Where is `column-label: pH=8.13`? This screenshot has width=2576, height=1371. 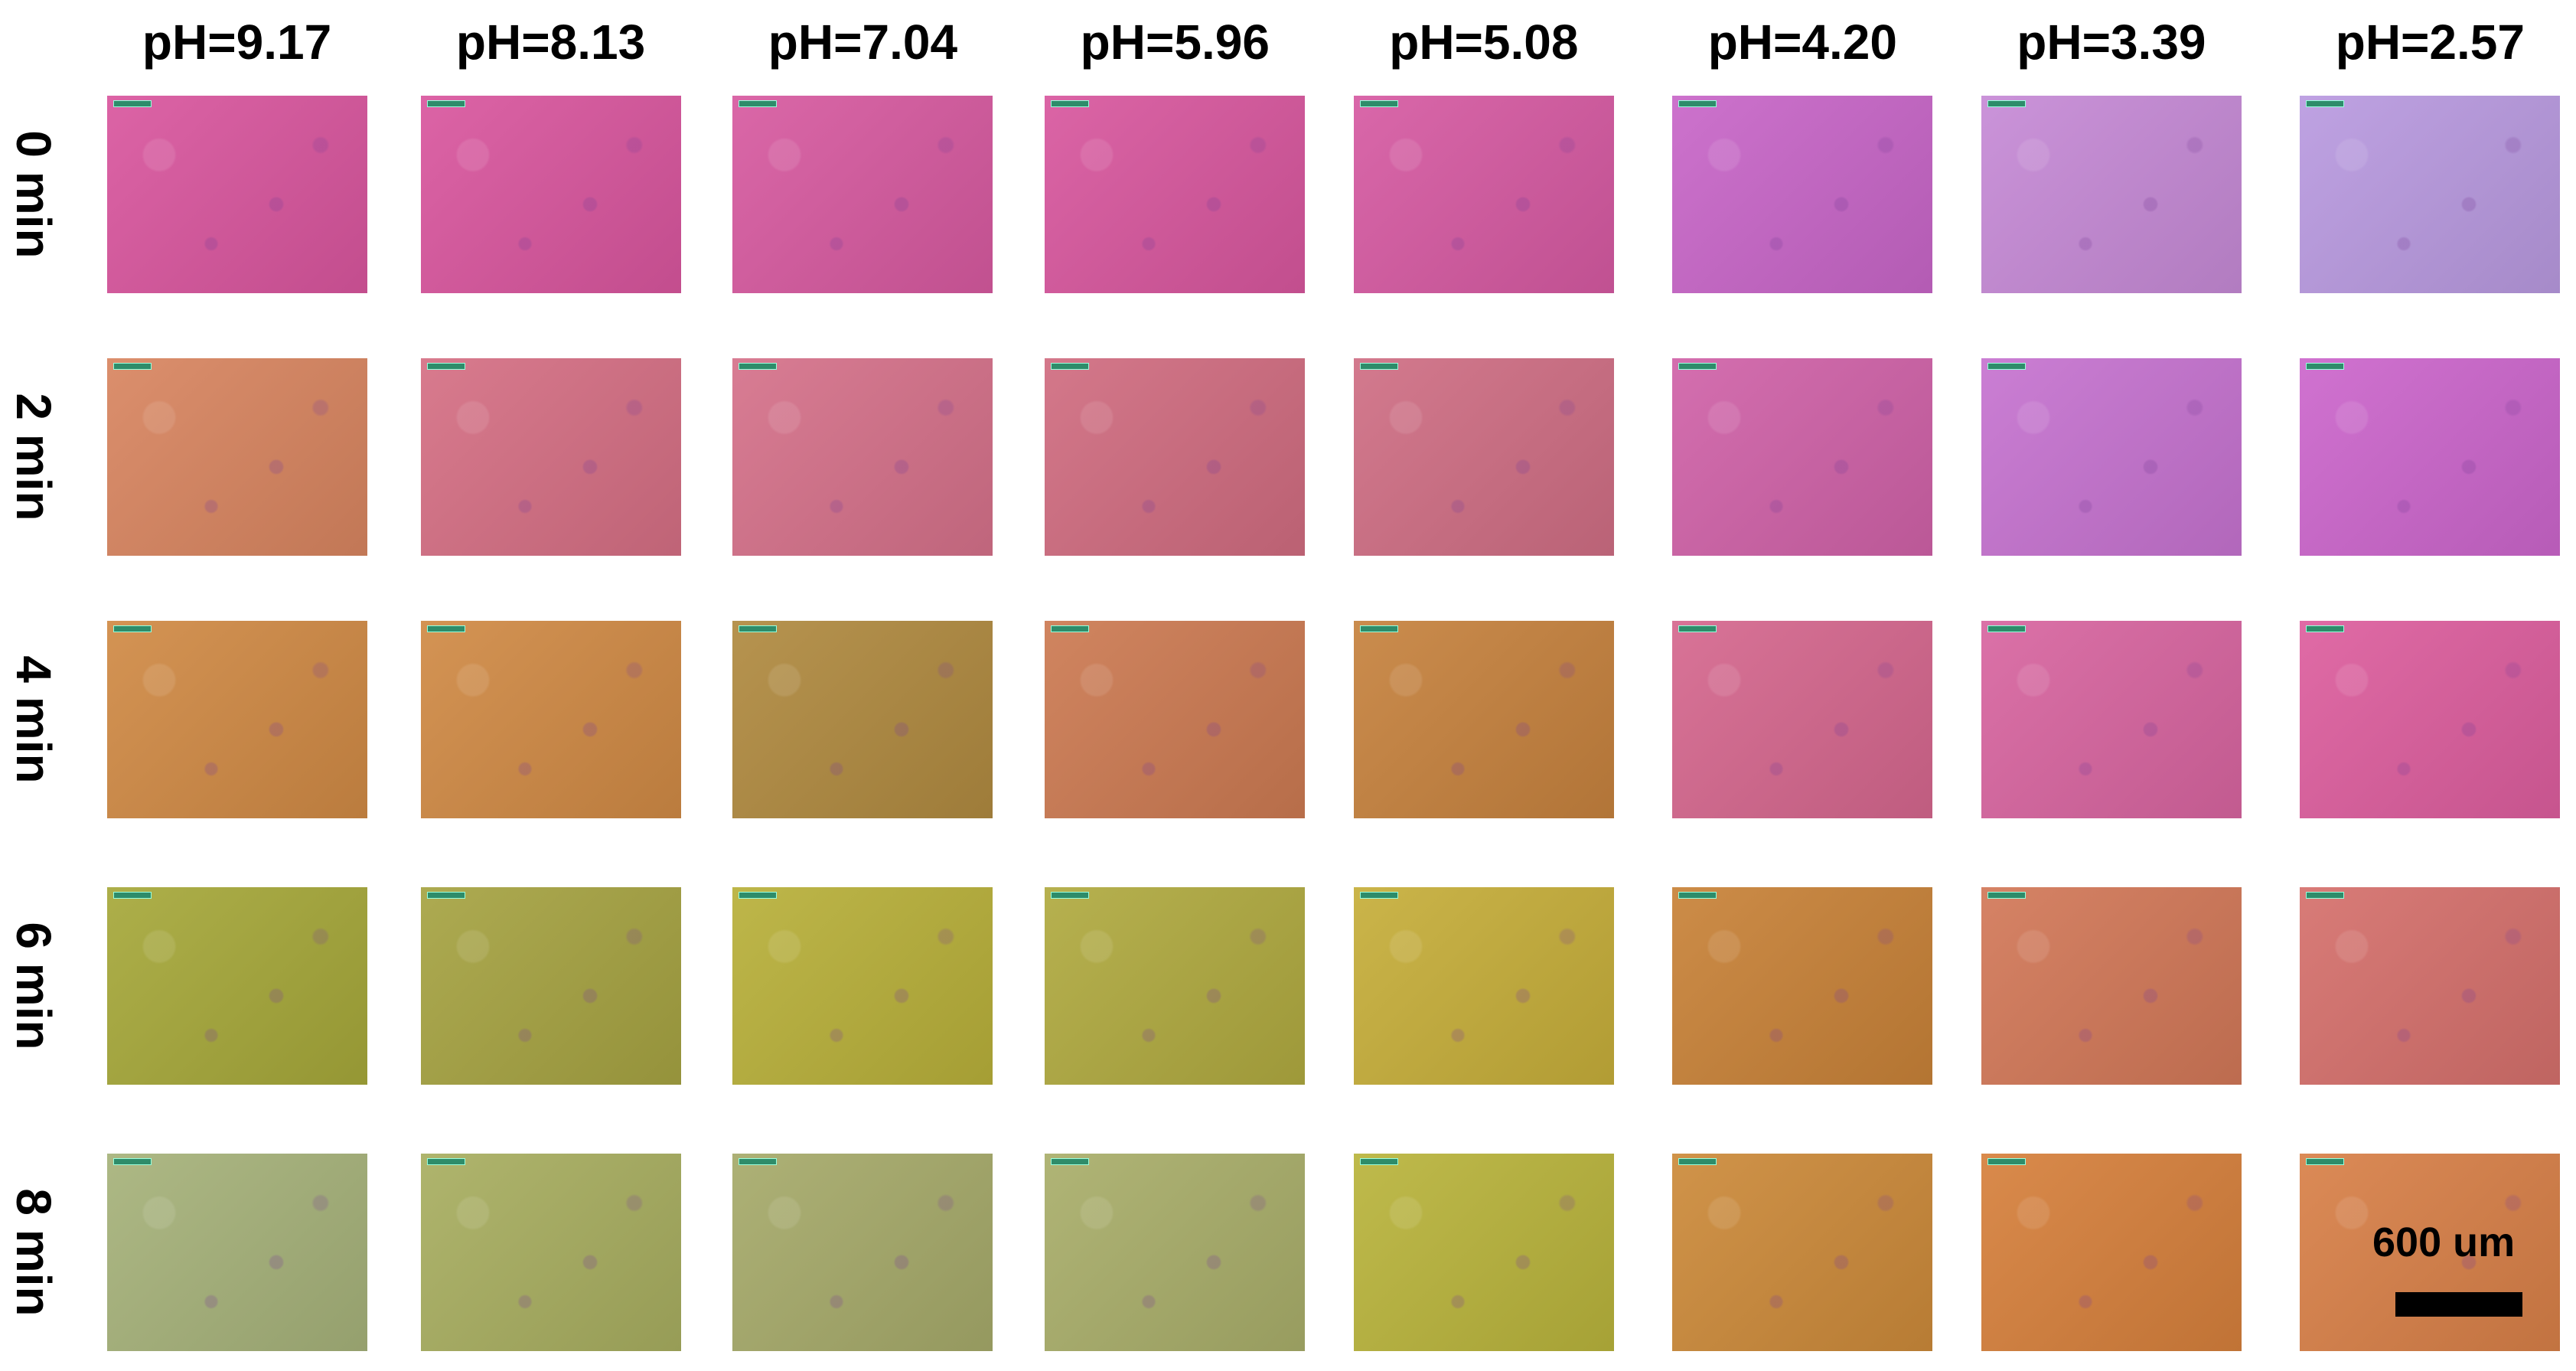 column-label: pH=8.13 is located at coordinates (550, 42).